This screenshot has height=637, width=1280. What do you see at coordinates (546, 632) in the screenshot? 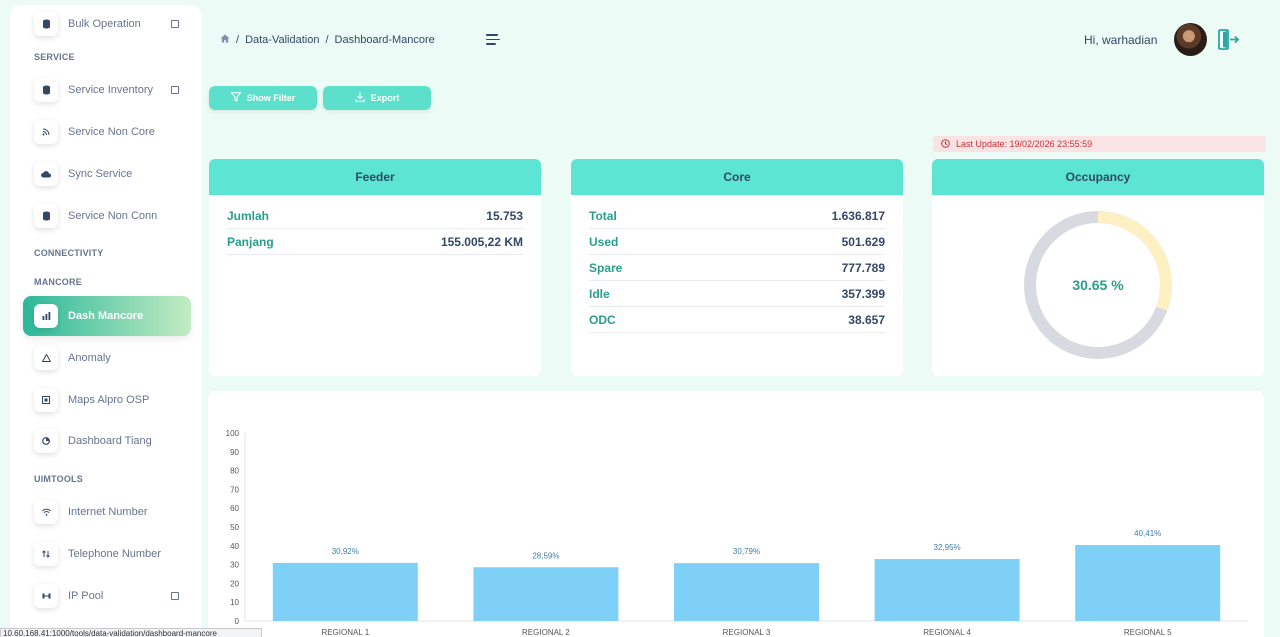
I see `x-tick-label: REGIONAL 2` at bounding box center [546, 632].